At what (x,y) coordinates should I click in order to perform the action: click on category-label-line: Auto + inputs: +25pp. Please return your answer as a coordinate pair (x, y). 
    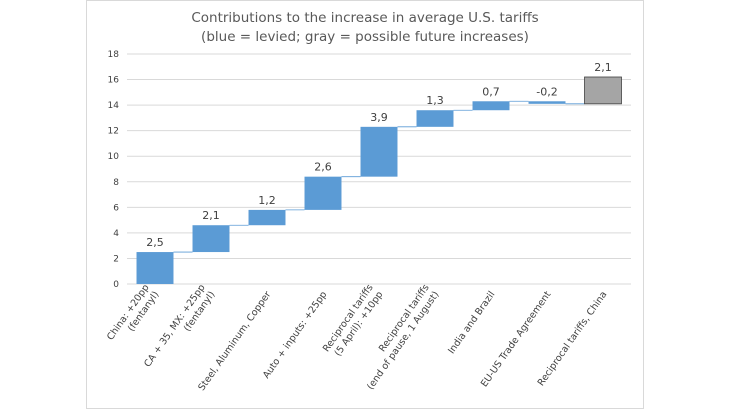
    Looking at the image, I should click on (295, 334).